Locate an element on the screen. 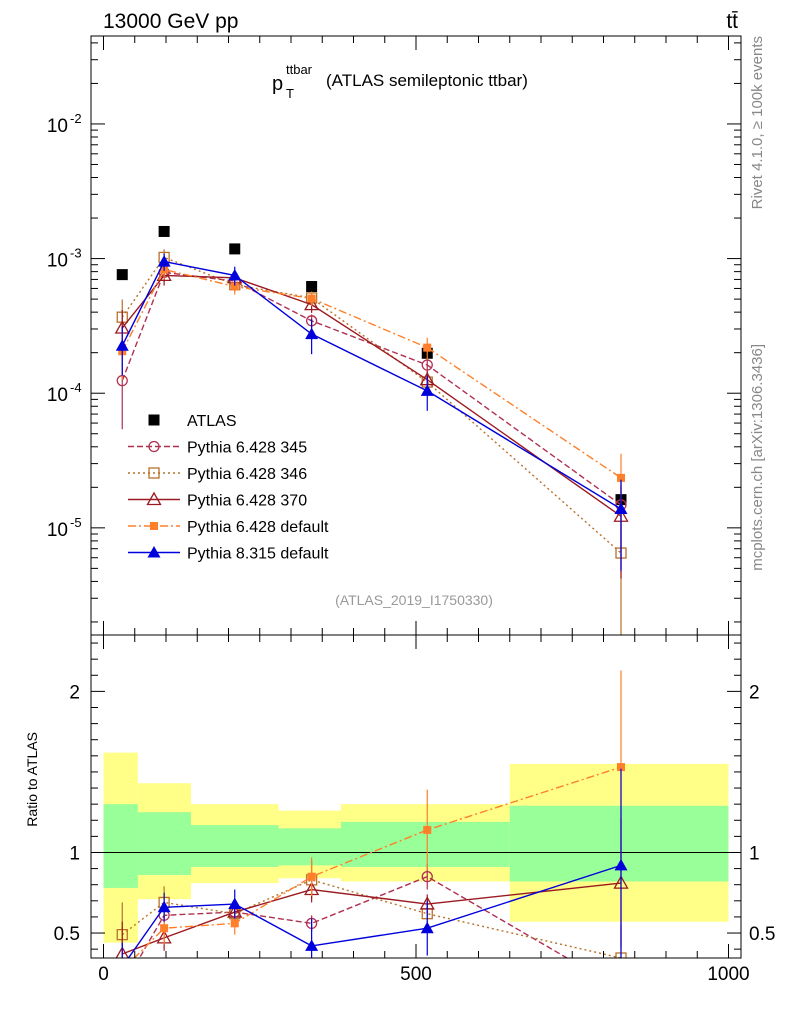 The image size is (786, 1024). ratio-line-p8def is located at coordinates (374, 911).